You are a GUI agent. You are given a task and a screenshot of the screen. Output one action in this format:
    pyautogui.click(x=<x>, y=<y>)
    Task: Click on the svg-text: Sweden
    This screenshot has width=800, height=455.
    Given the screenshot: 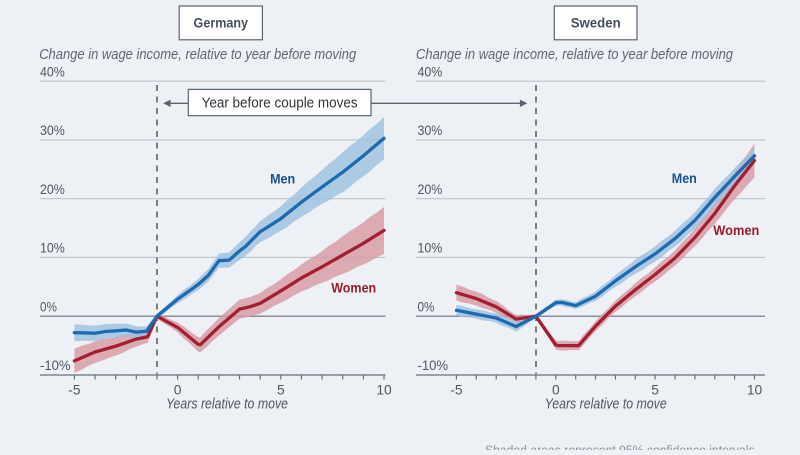 What is the action you would take?
    pyautogui.click(x=596, y=23)
    